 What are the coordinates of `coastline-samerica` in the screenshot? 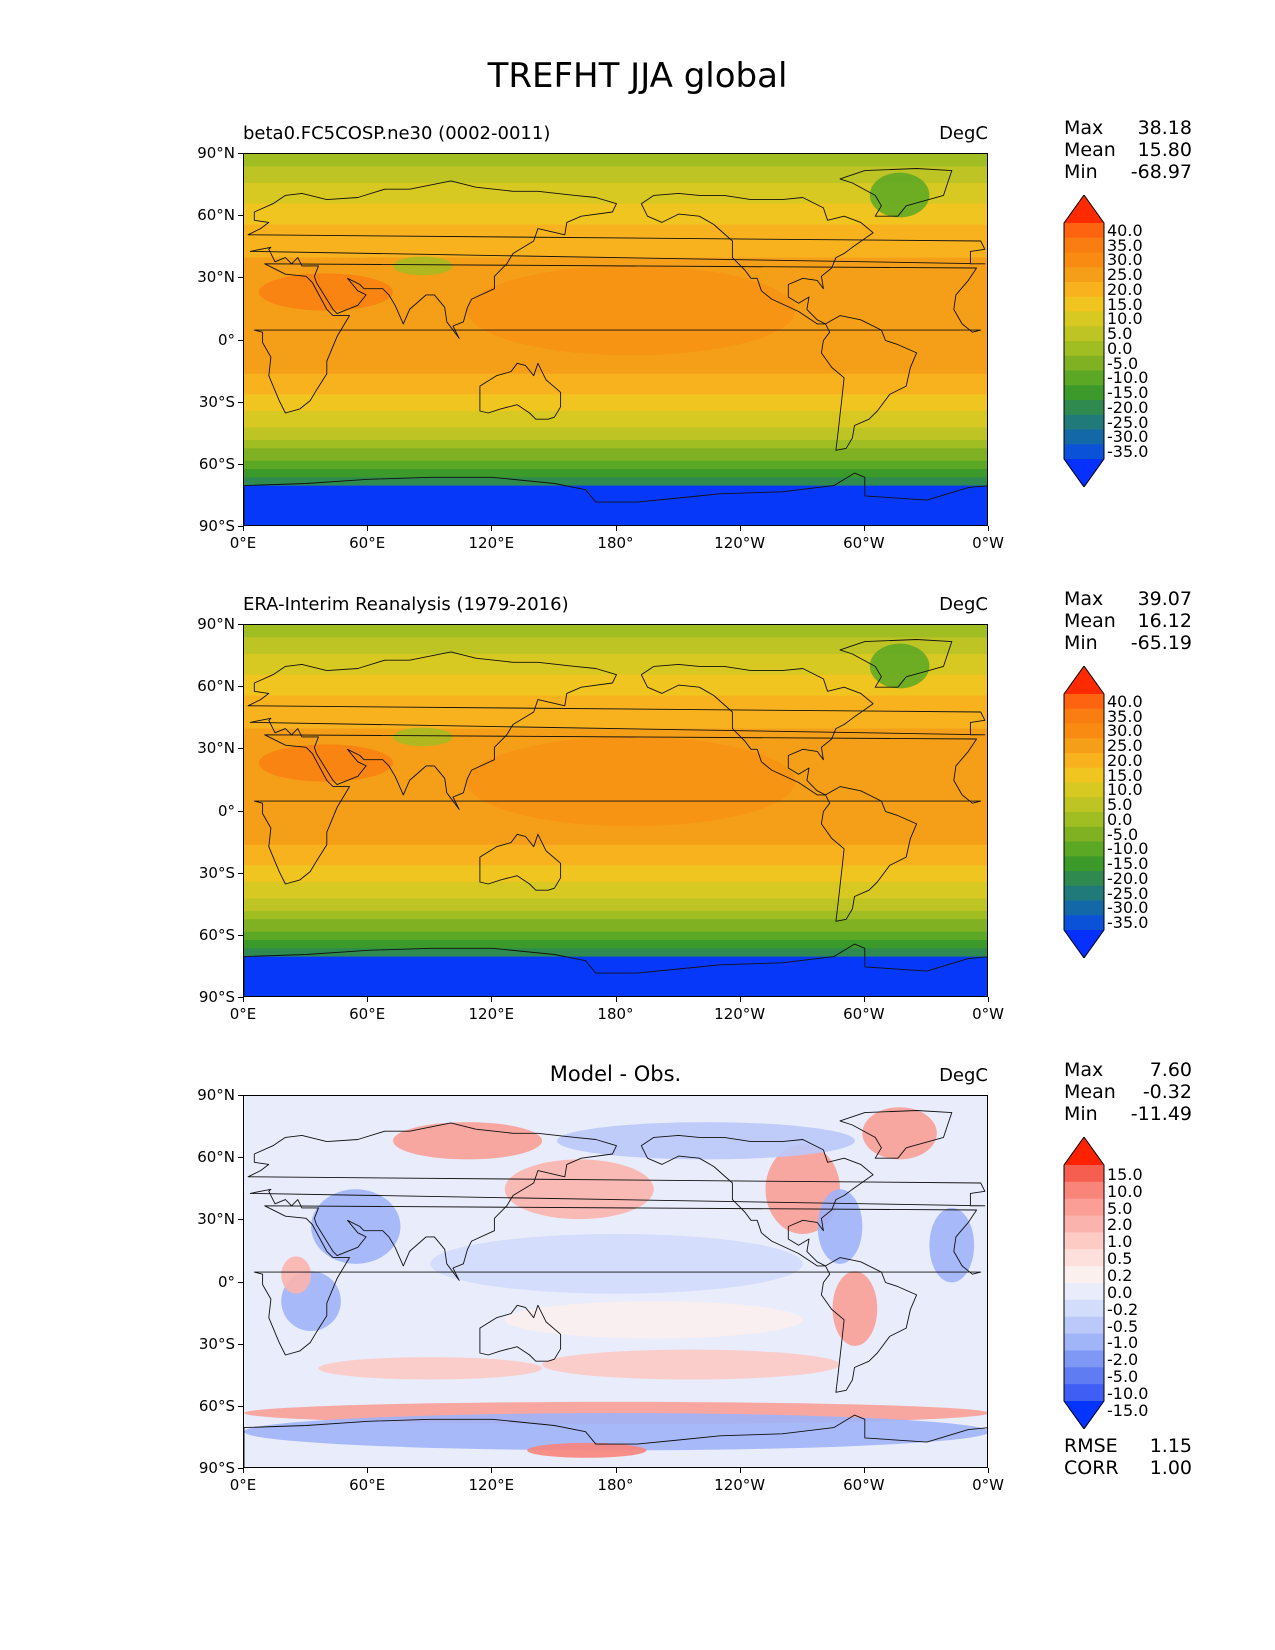 It's located at (869, 383).